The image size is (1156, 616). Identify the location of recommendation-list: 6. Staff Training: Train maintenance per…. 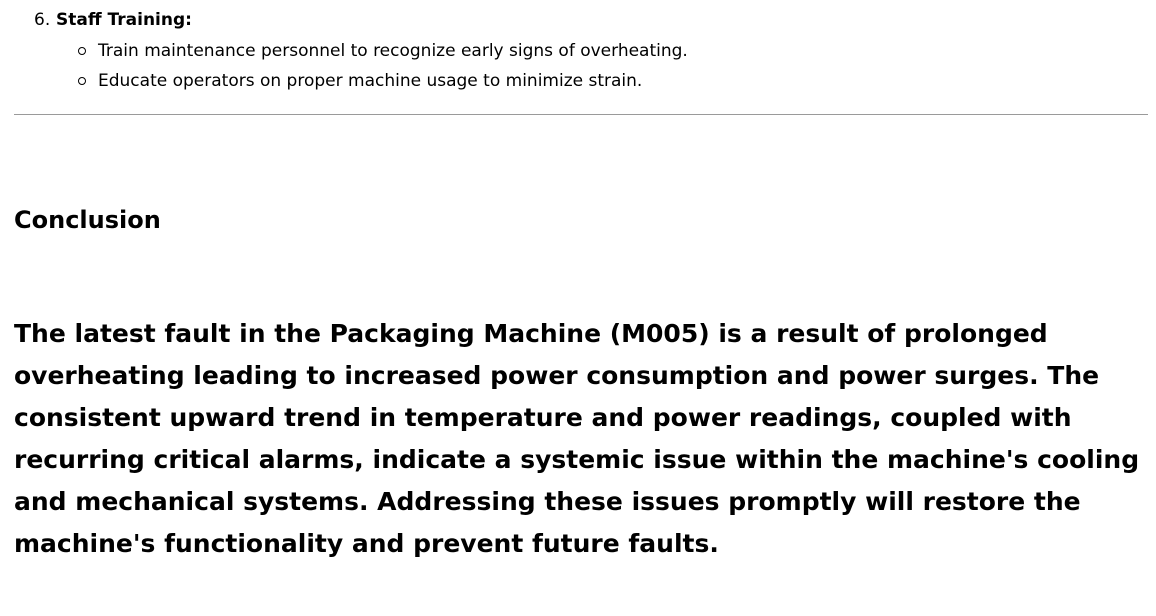
(351, 52).